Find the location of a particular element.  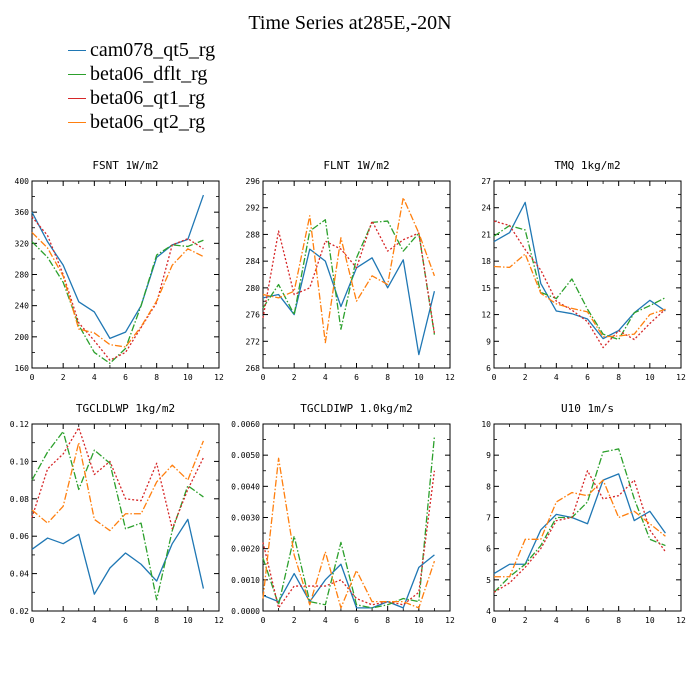

y-tick-label: 0.0000 is located at coordinates (245, 611).